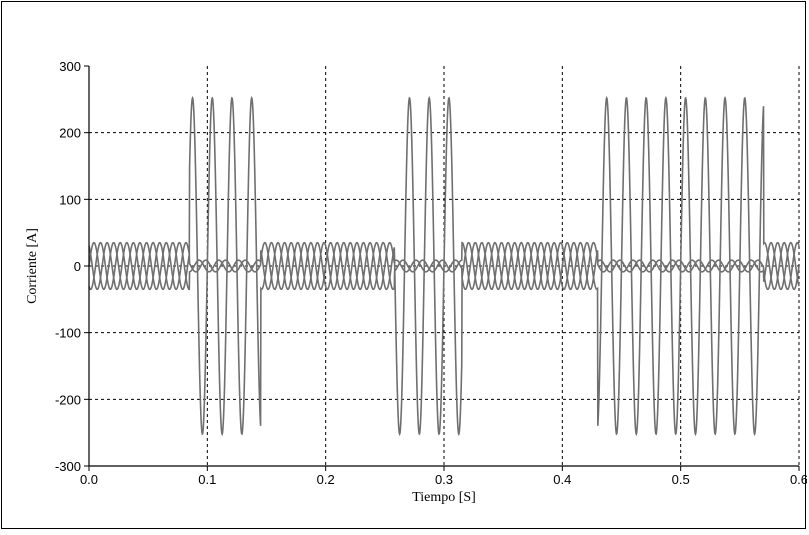 The height and width of the screenshot is (535, 809). Describe the element at coordinates (207, 479) in the screenshot. I see `x-tick-label: 0.1` at that location.